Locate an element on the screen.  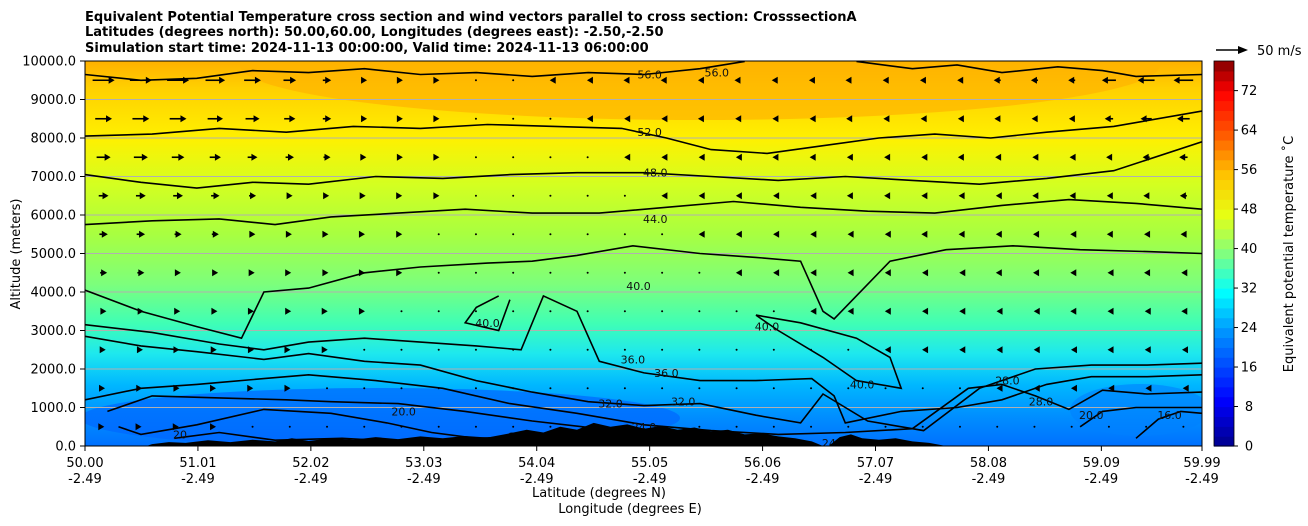
contour-label: 28.0 is located at coordinates (1007, 381).